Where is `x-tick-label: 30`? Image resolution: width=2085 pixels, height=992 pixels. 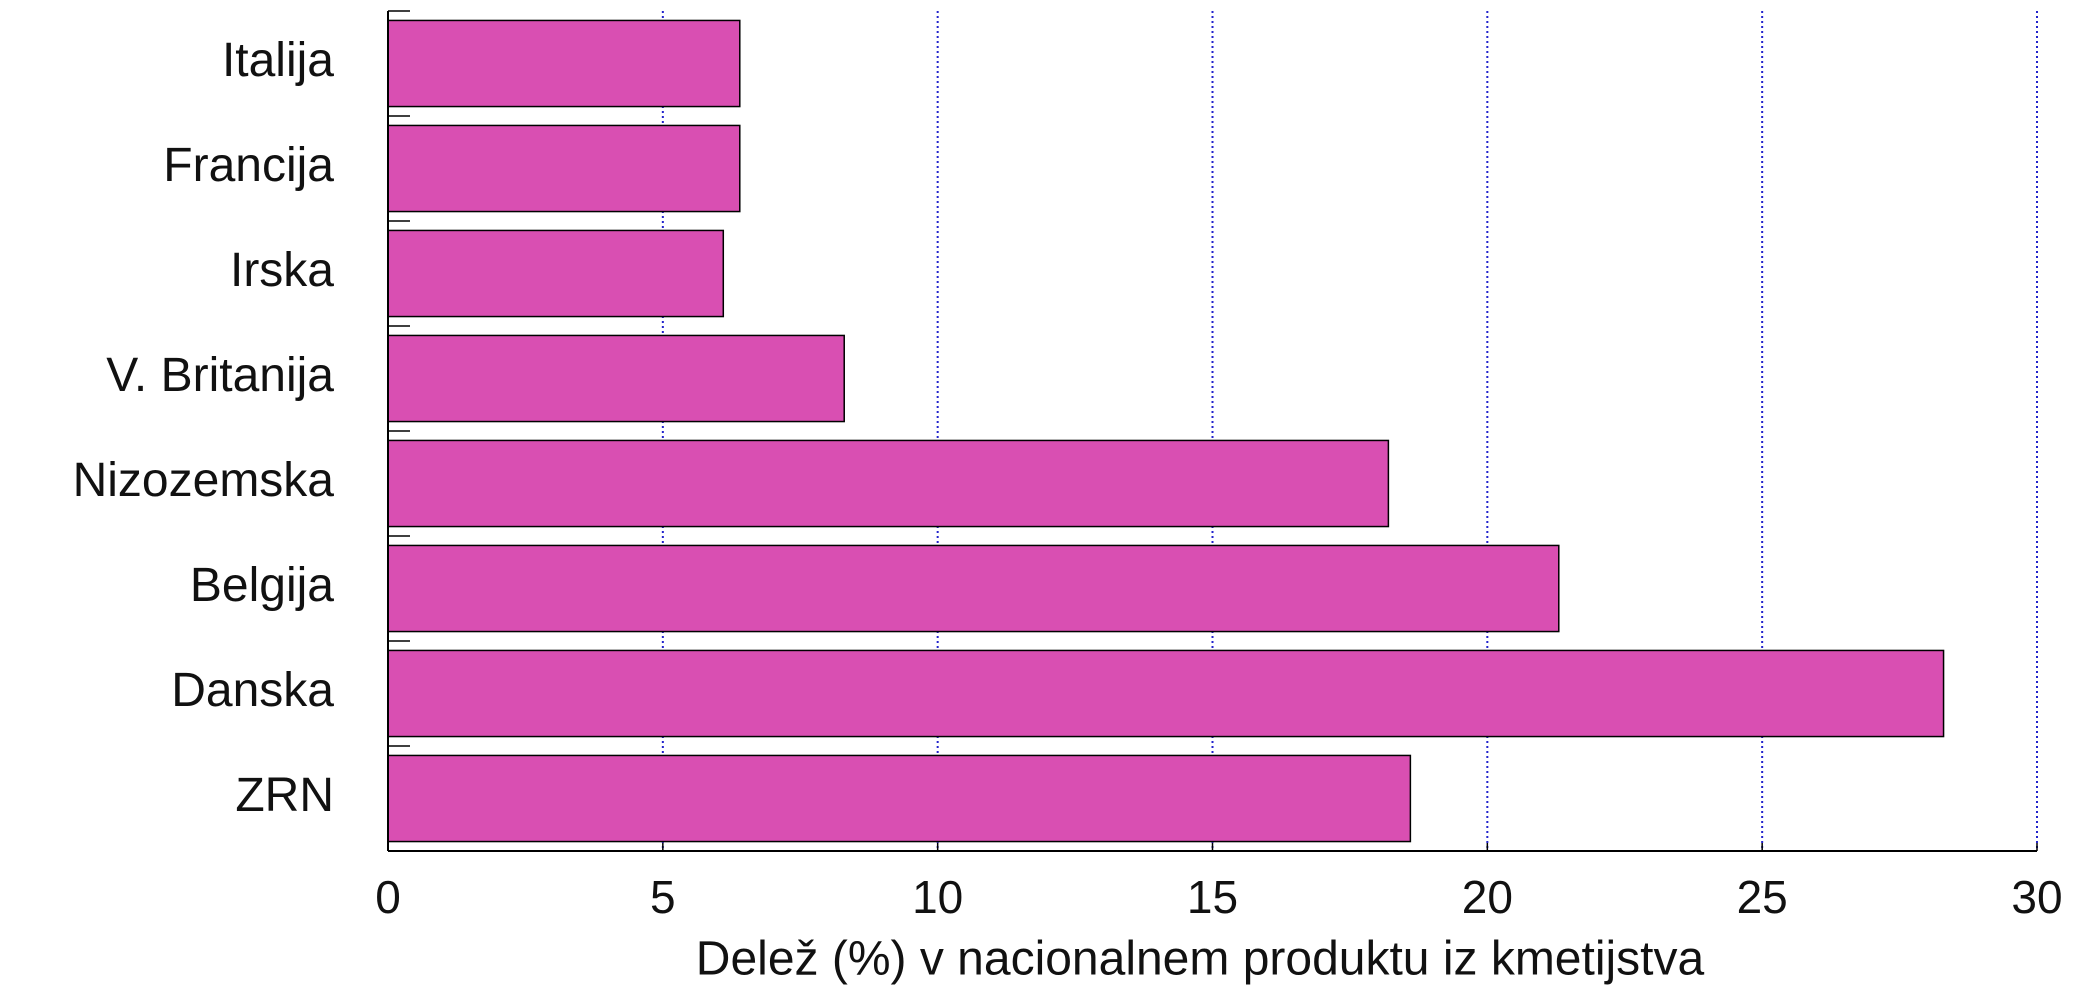
x-tick-label: 30 is located at coordinates (2036, 897).